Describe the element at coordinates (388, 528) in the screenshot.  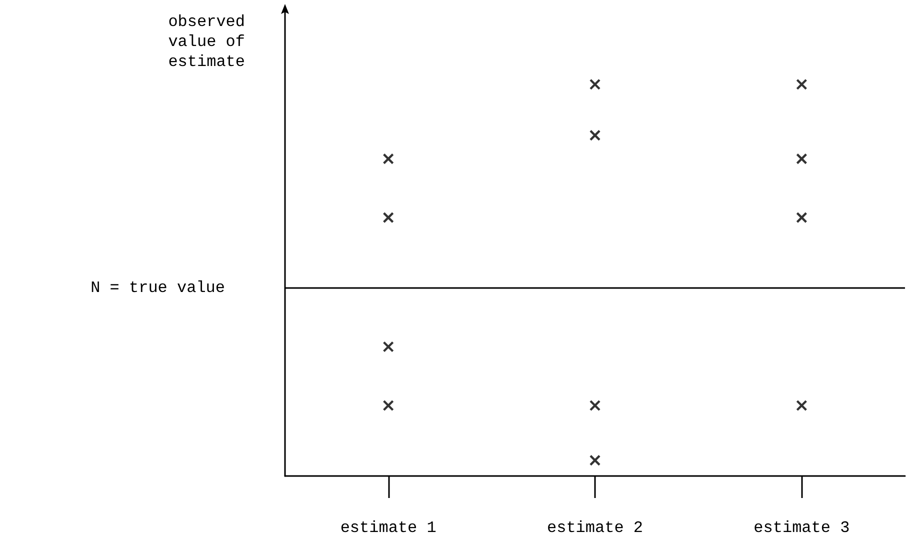
I see `x-tick-label: estimate 1` at that location.